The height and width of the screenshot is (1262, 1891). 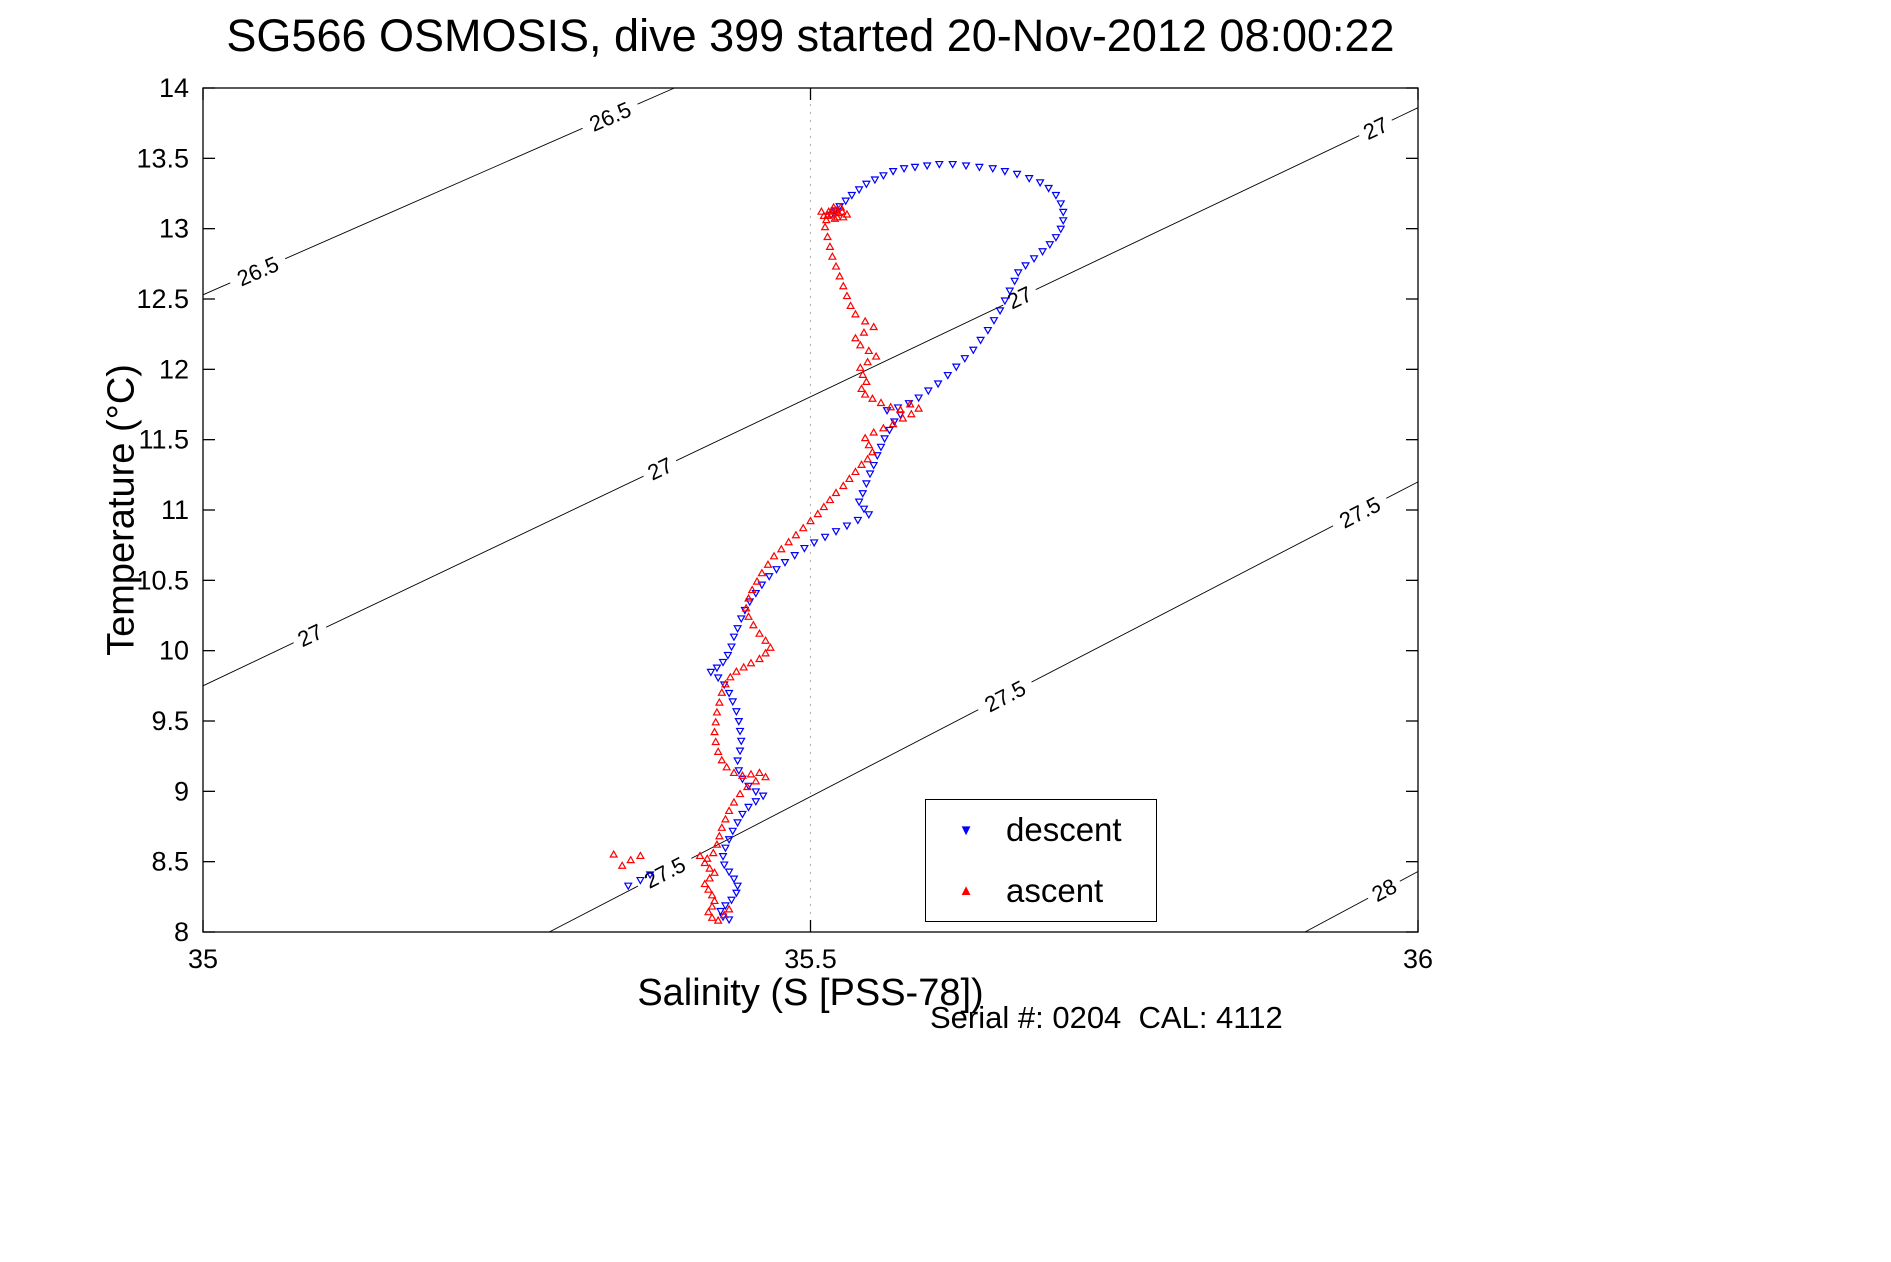 What do you see at coordinates (1055, 890) in the screenshot?
I see `legend-label-ascent: ascent` at bounding box center [1055, 890].